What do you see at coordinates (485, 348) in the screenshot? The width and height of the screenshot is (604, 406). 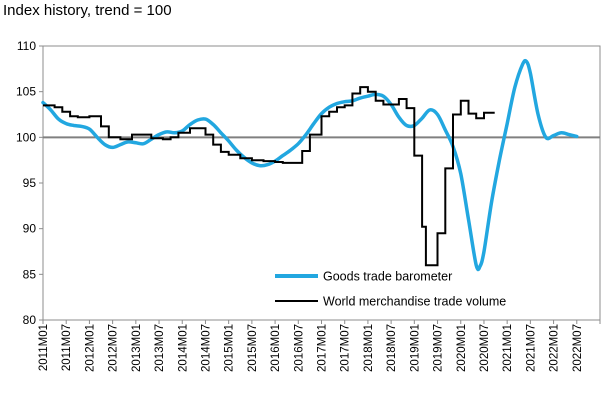 I see `x-tick-label: 2020M07` at bounding box center [485, 348].